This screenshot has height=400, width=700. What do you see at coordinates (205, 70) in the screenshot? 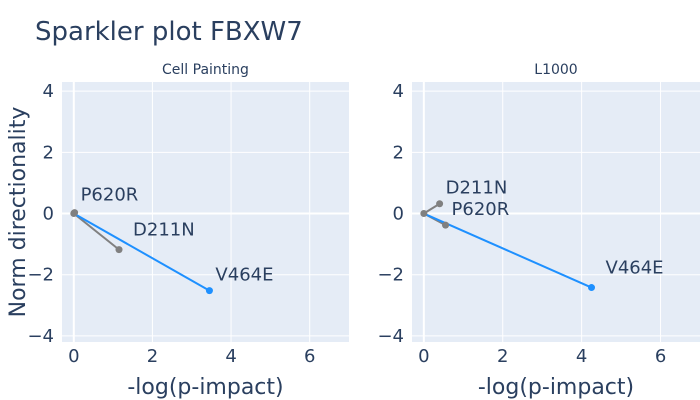
I see `subplot-title: Cell Painting` at bounding box center [205, 70].